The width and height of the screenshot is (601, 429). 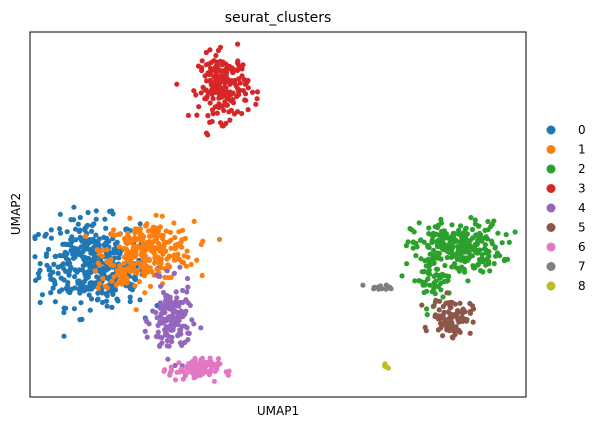 What do you see at coordinates (278, 411) in the screenshot?
I see `x-axis-label: UMAP1` at bounding box center [278, 411].